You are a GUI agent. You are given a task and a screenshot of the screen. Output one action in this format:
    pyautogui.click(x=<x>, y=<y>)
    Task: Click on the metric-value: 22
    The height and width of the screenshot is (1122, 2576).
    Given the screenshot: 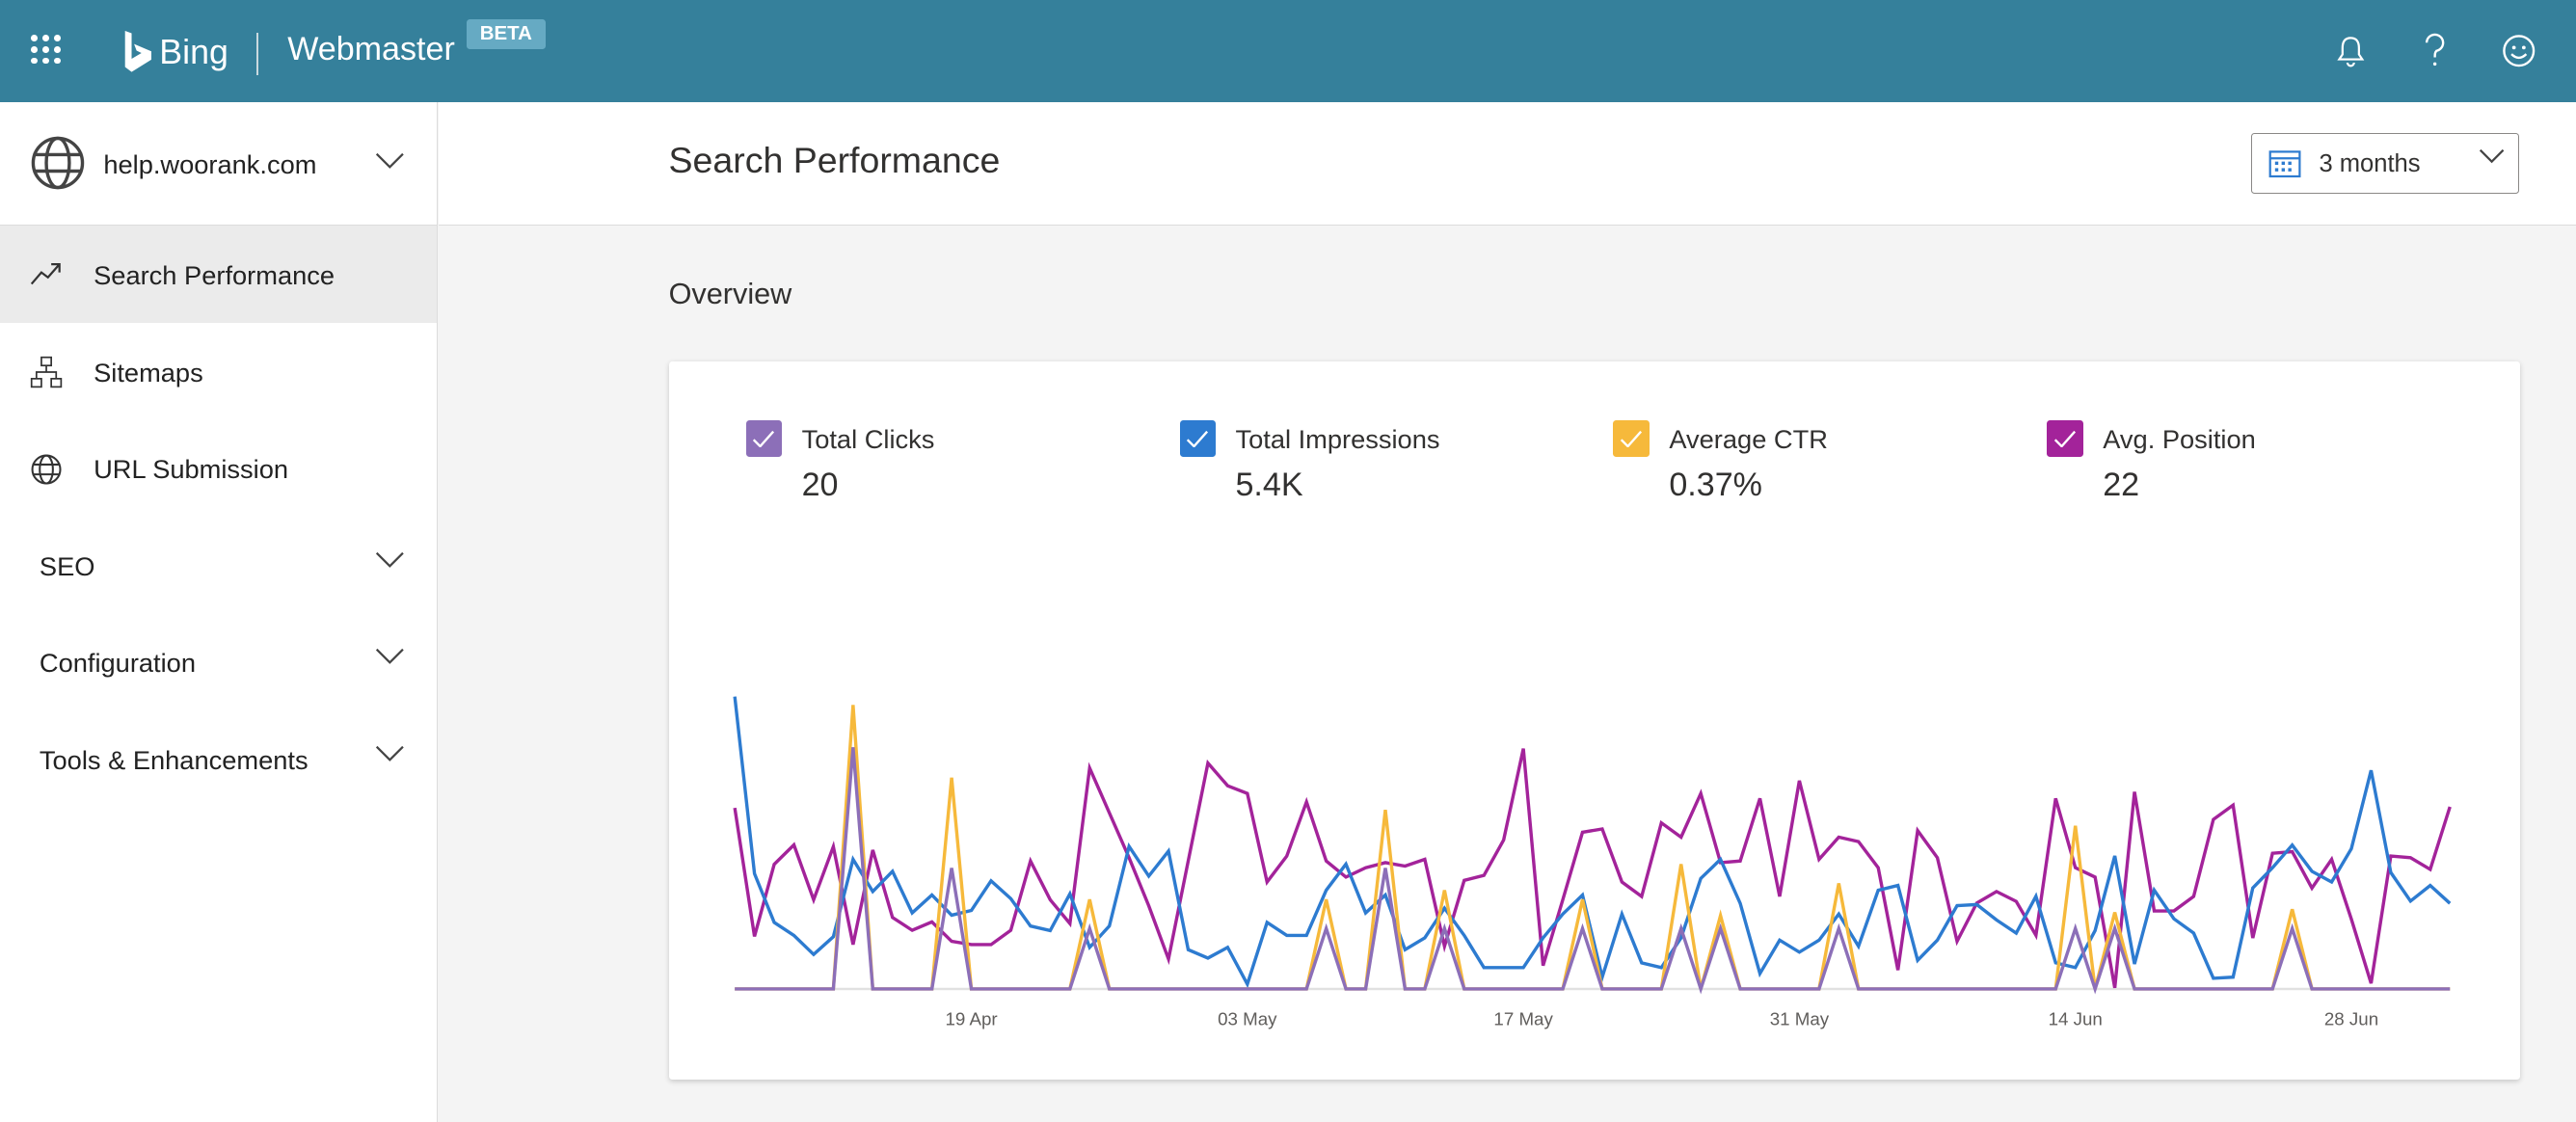 What is the action you would take?
    pyautogui.click(x=2121, y=484)
    